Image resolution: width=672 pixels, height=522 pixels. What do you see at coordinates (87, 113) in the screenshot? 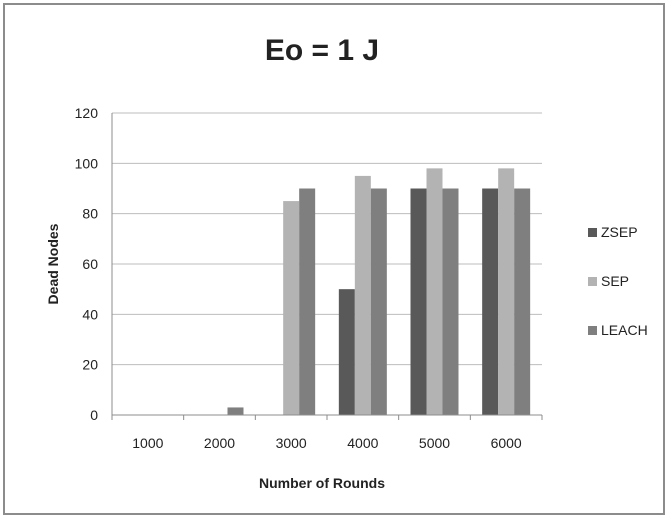
I see `y-tick-label: 120` at bounding box center [87, 113].